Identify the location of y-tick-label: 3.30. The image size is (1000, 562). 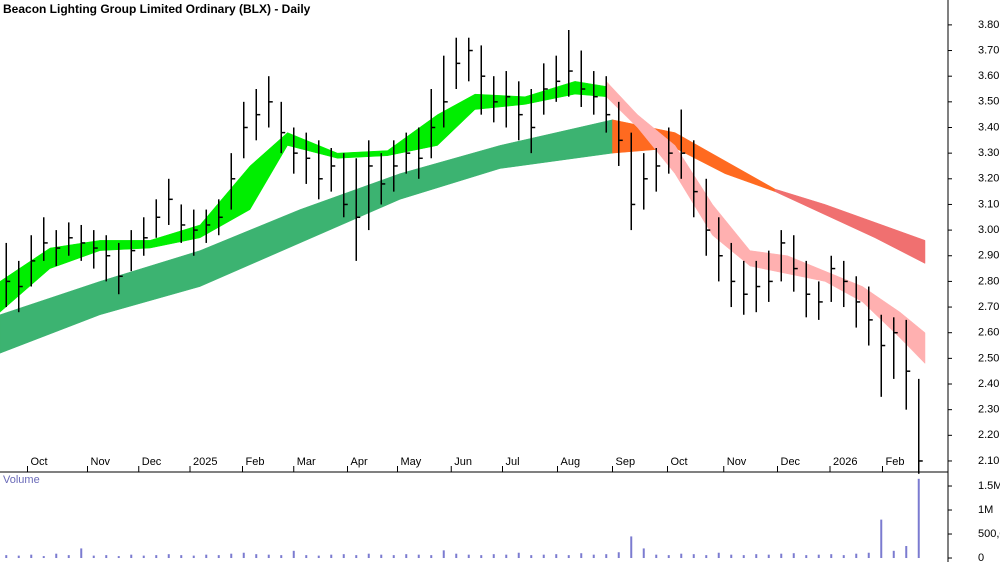
(988, 153).